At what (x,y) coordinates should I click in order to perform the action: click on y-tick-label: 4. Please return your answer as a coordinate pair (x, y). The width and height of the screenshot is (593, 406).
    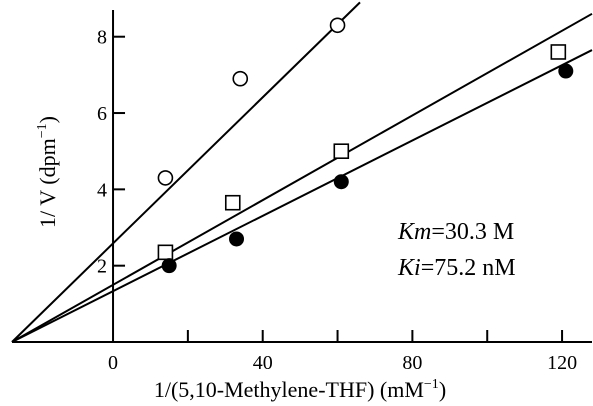
    Looking at the image, I should click on (102, 190).